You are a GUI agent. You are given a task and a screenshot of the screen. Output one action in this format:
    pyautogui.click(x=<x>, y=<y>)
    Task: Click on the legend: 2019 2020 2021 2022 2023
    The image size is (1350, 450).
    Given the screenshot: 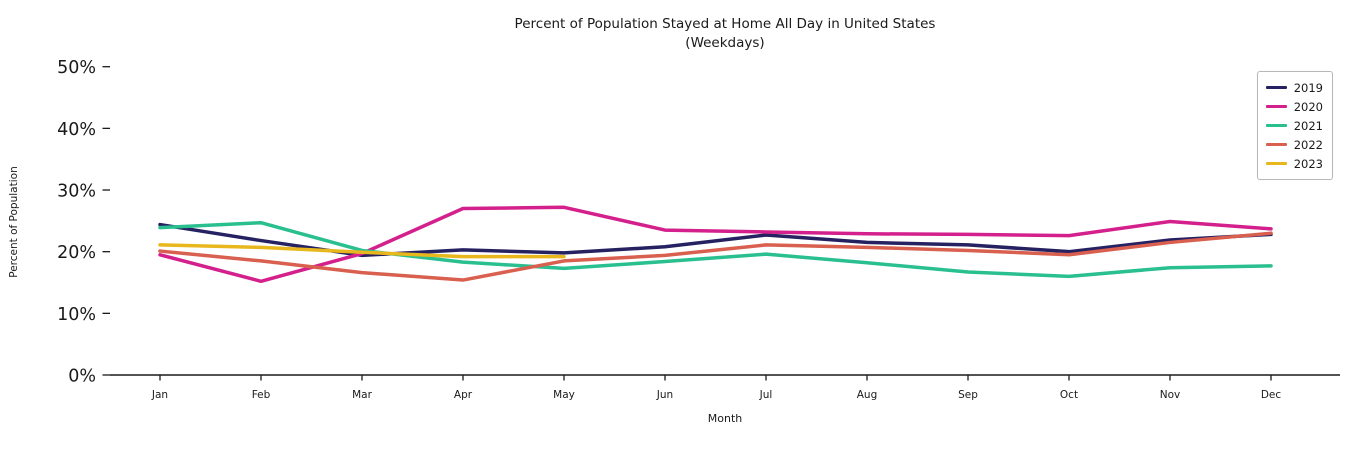 What is the action you would take?
    pyautogui.click(x=1294, y=125)
    